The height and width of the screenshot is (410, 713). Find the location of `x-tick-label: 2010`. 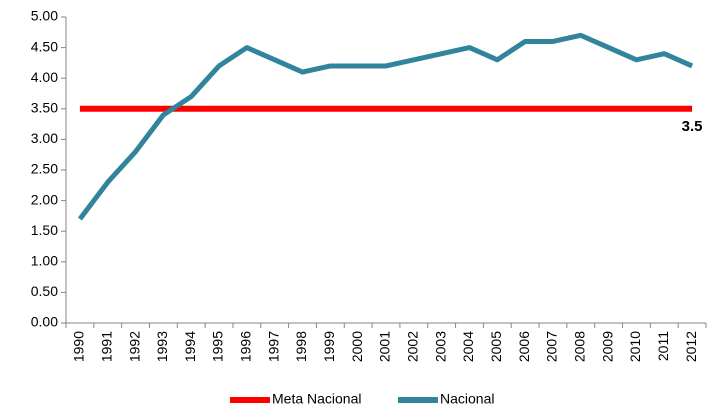

x-tick-label: 2010 is located at coordinates (635, 346).